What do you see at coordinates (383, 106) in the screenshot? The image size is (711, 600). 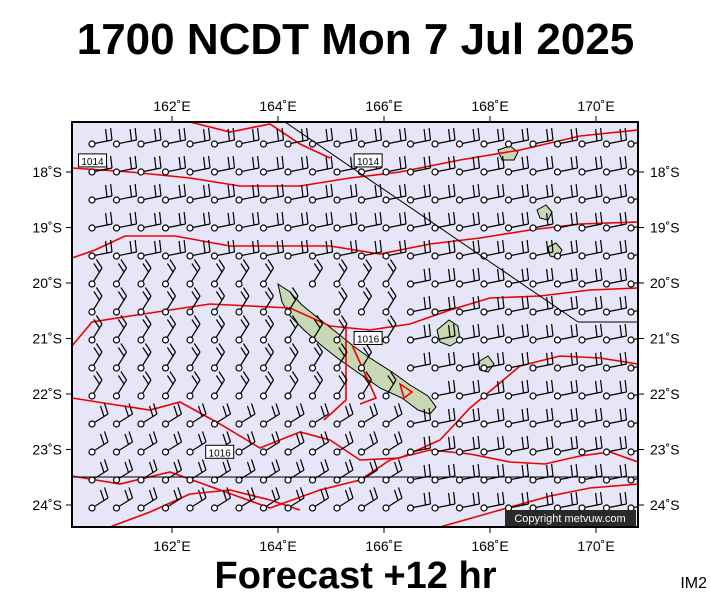 I see `lon-tick-label: 166˚E` at bounding box center [383, 106].